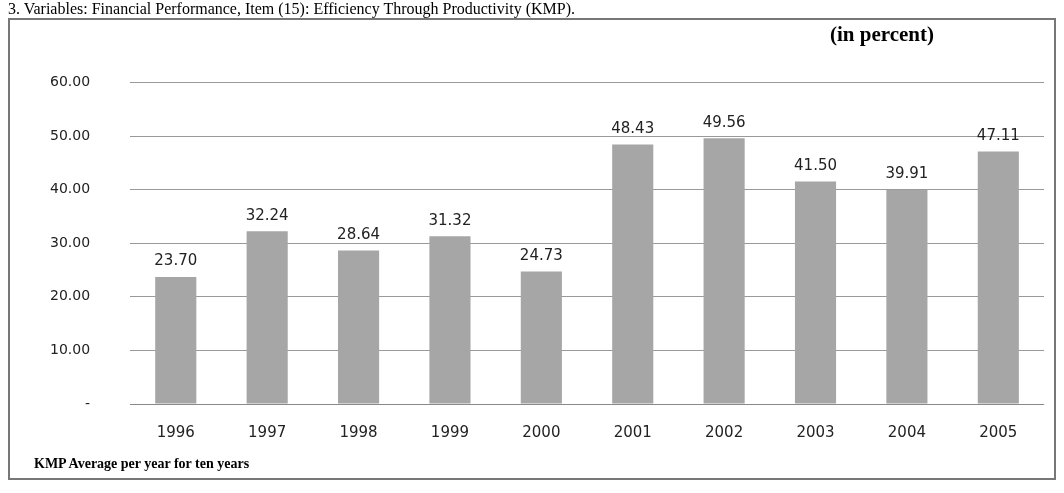 The image size is (1064, 493). What do you see at coordinates (998, 431) in the screenshot?
I see `x-tick-label: 2005` at bounding box center [998, 431].